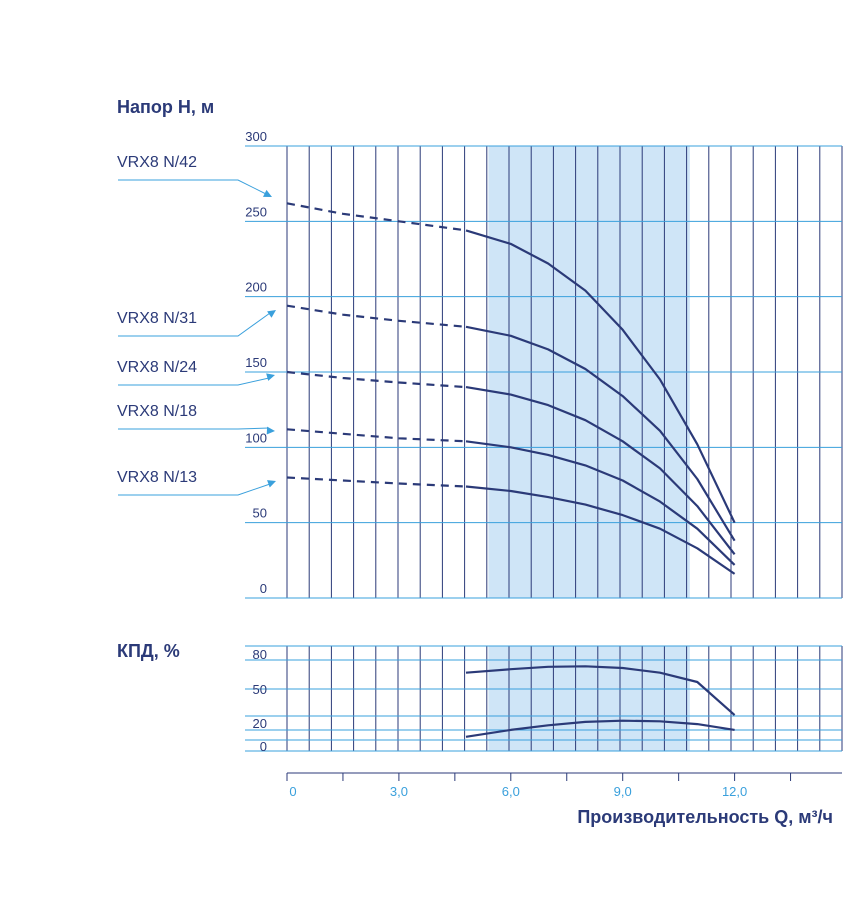 Image resolution: width=859 pixels, height=900 pixels. Describe the element at coordinates (623, 791) in the screenshot. I see `x-tick-label: 9,0` at that location.